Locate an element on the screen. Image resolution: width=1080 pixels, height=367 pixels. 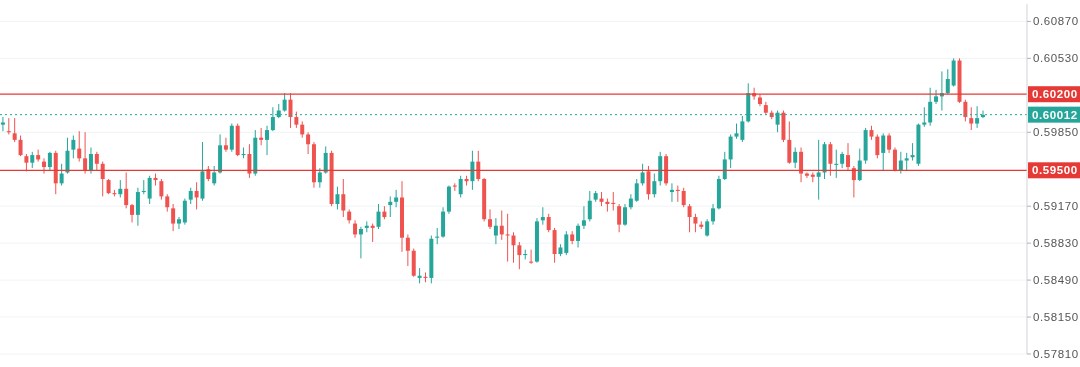
y-tick-label: 0.58490 is located at coordinates (1056, 280).